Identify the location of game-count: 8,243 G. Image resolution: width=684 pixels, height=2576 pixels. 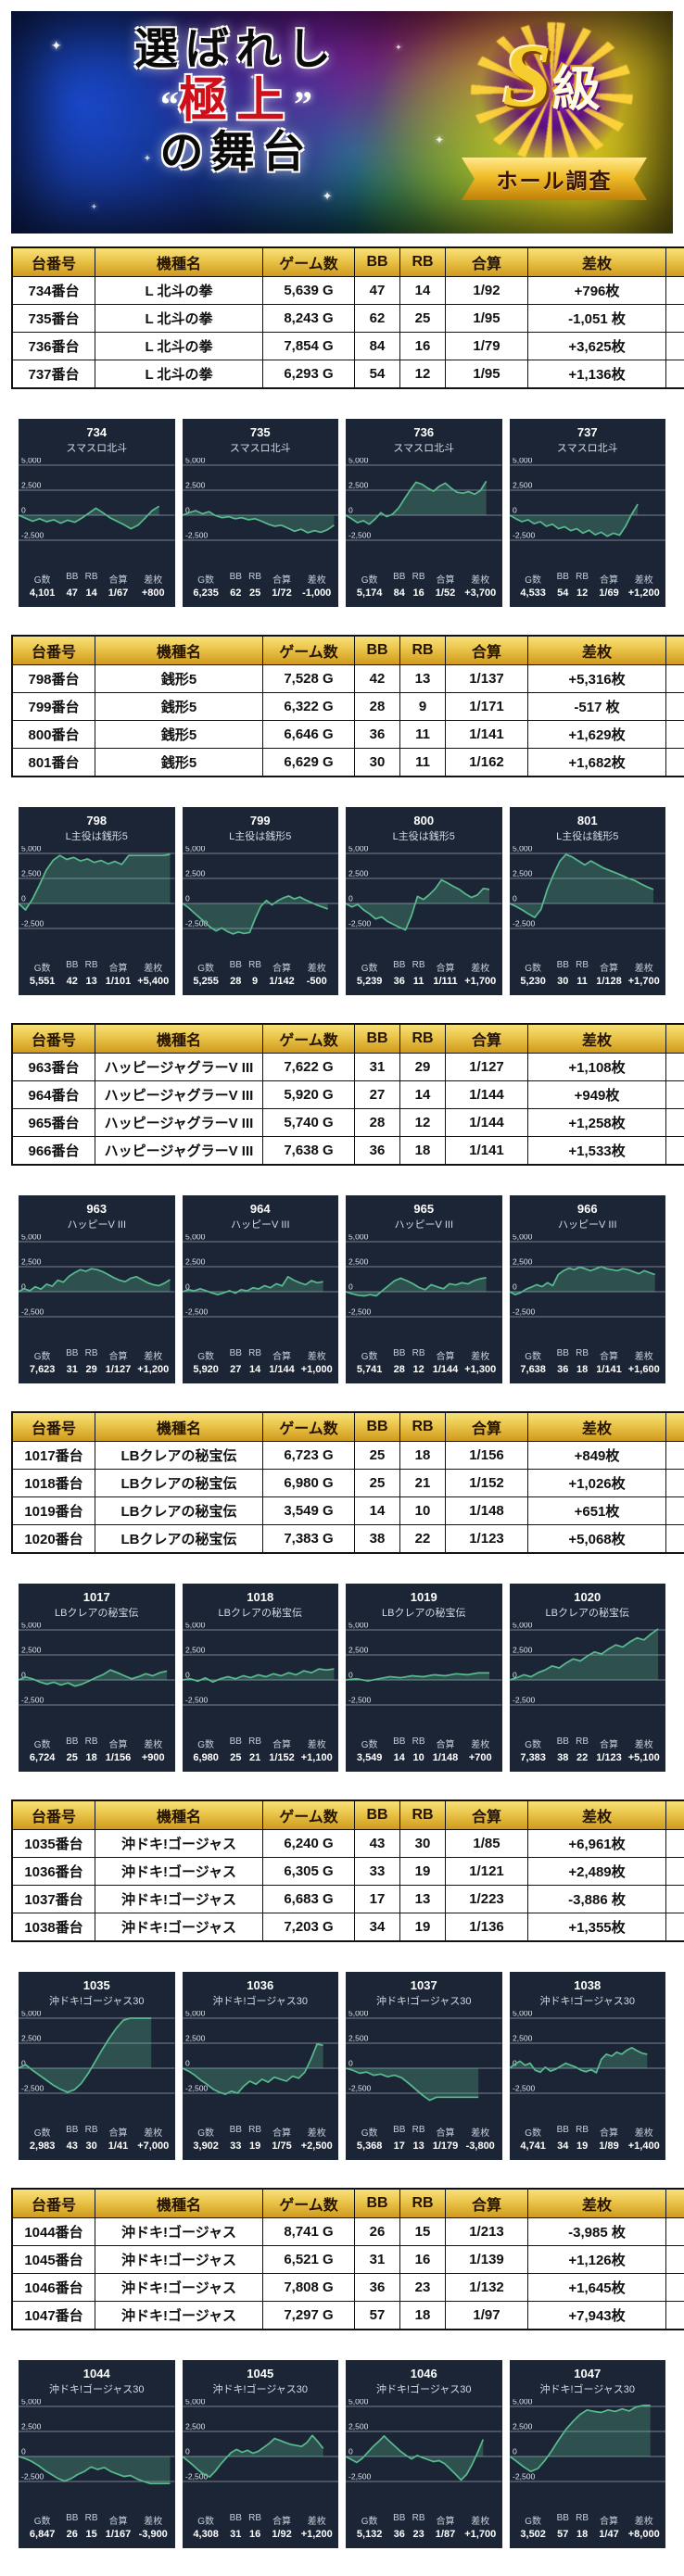
(309, 319).